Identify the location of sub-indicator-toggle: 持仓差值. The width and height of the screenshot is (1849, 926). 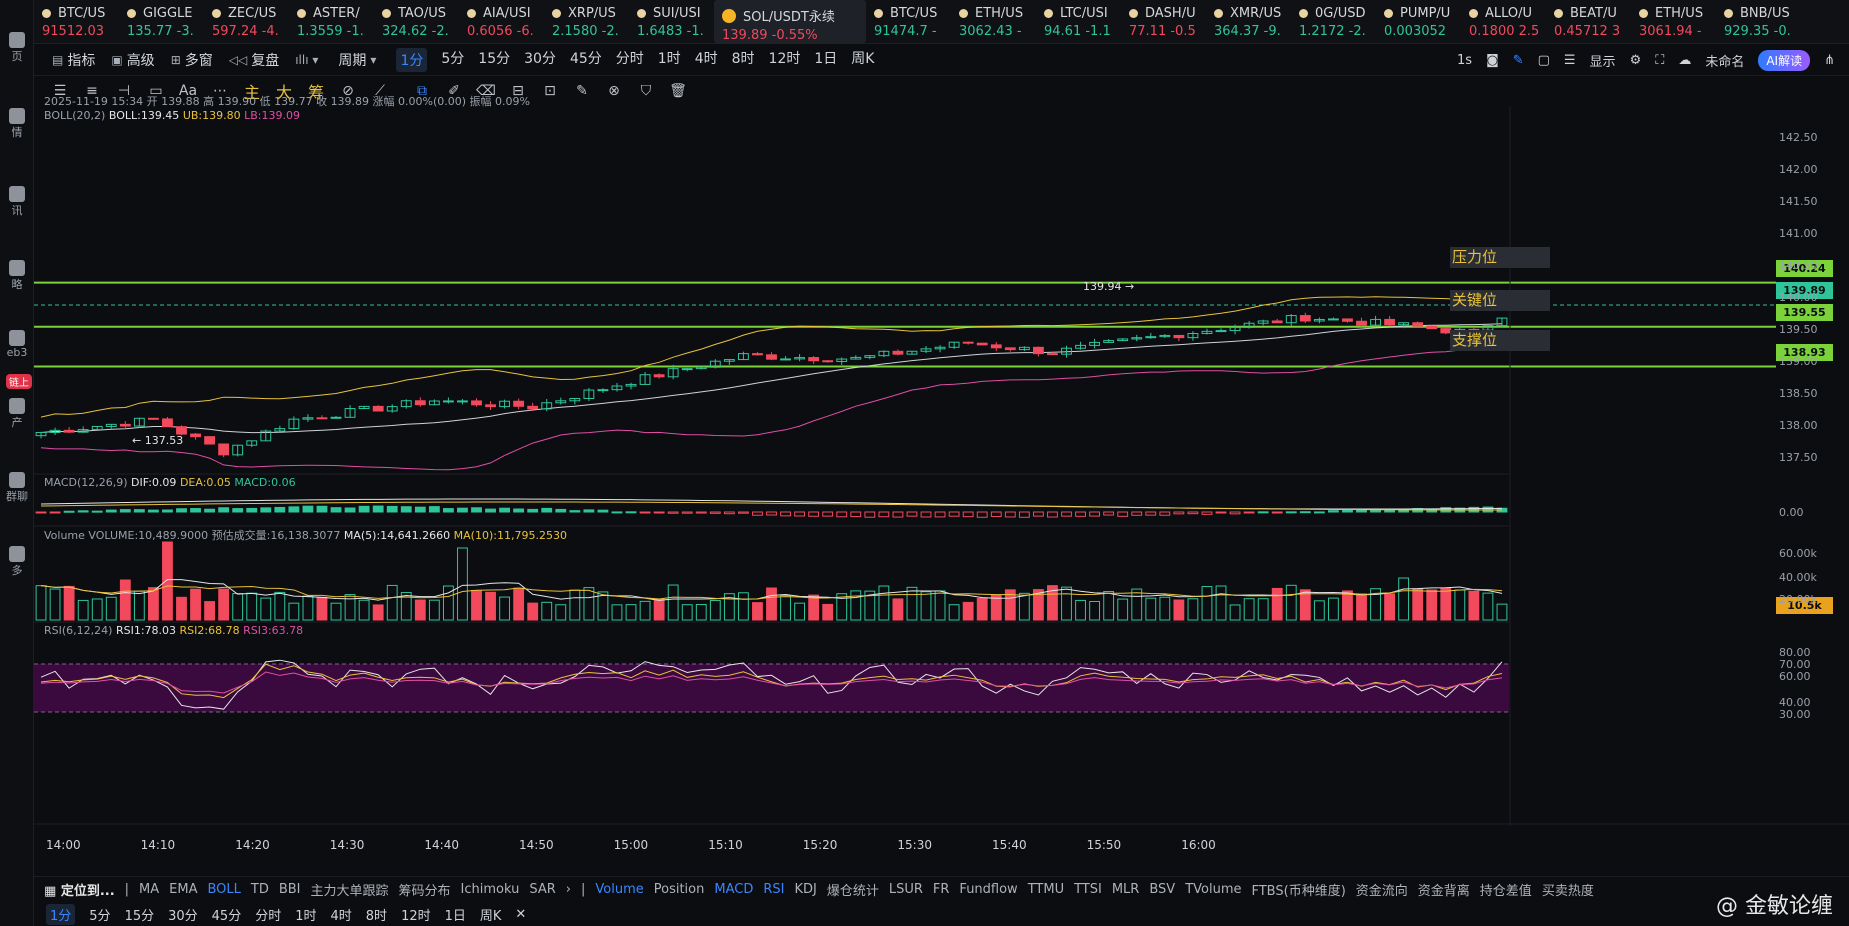
(1505, 891).